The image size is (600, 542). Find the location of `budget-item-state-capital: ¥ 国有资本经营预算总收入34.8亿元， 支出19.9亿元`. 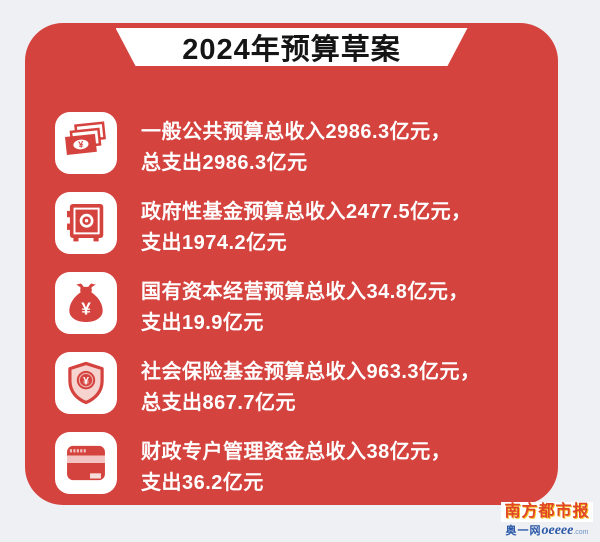

budget-item-state-capital: ¥ 国有资本经营预算总收入34.8亿元， 支出19.9亿元 is located at coordinates (298, 305).